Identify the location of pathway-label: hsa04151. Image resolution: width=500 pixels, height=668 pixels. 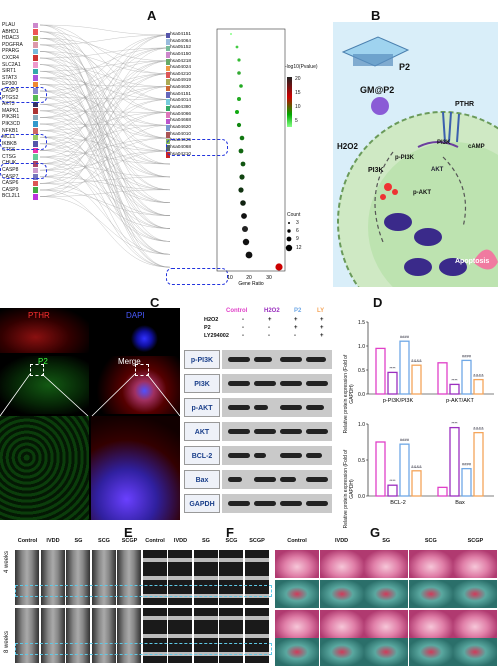
(189, 95).